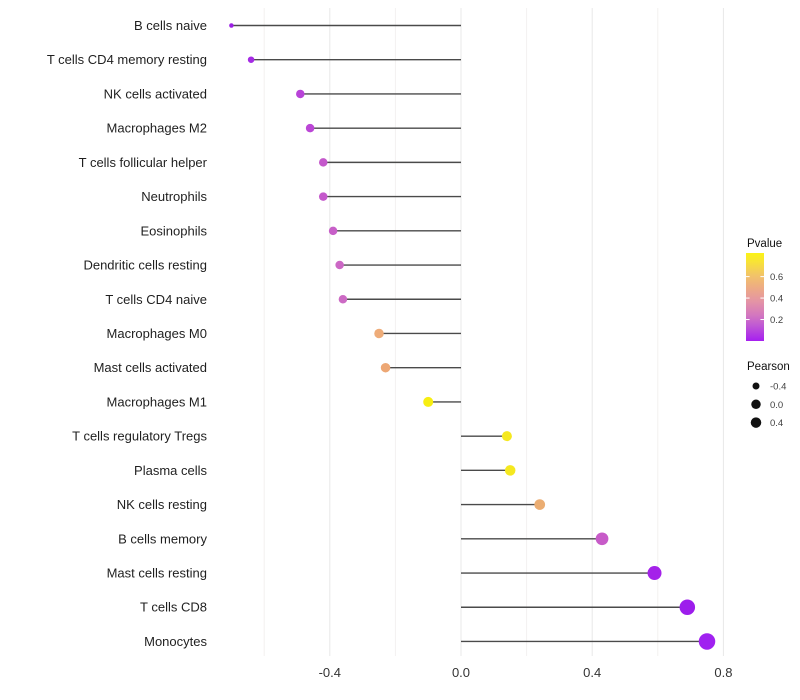  Describe the element at coordinates (776, 277) in the screenshot. I see `colorbar-tick-label: 0.6` at that location.